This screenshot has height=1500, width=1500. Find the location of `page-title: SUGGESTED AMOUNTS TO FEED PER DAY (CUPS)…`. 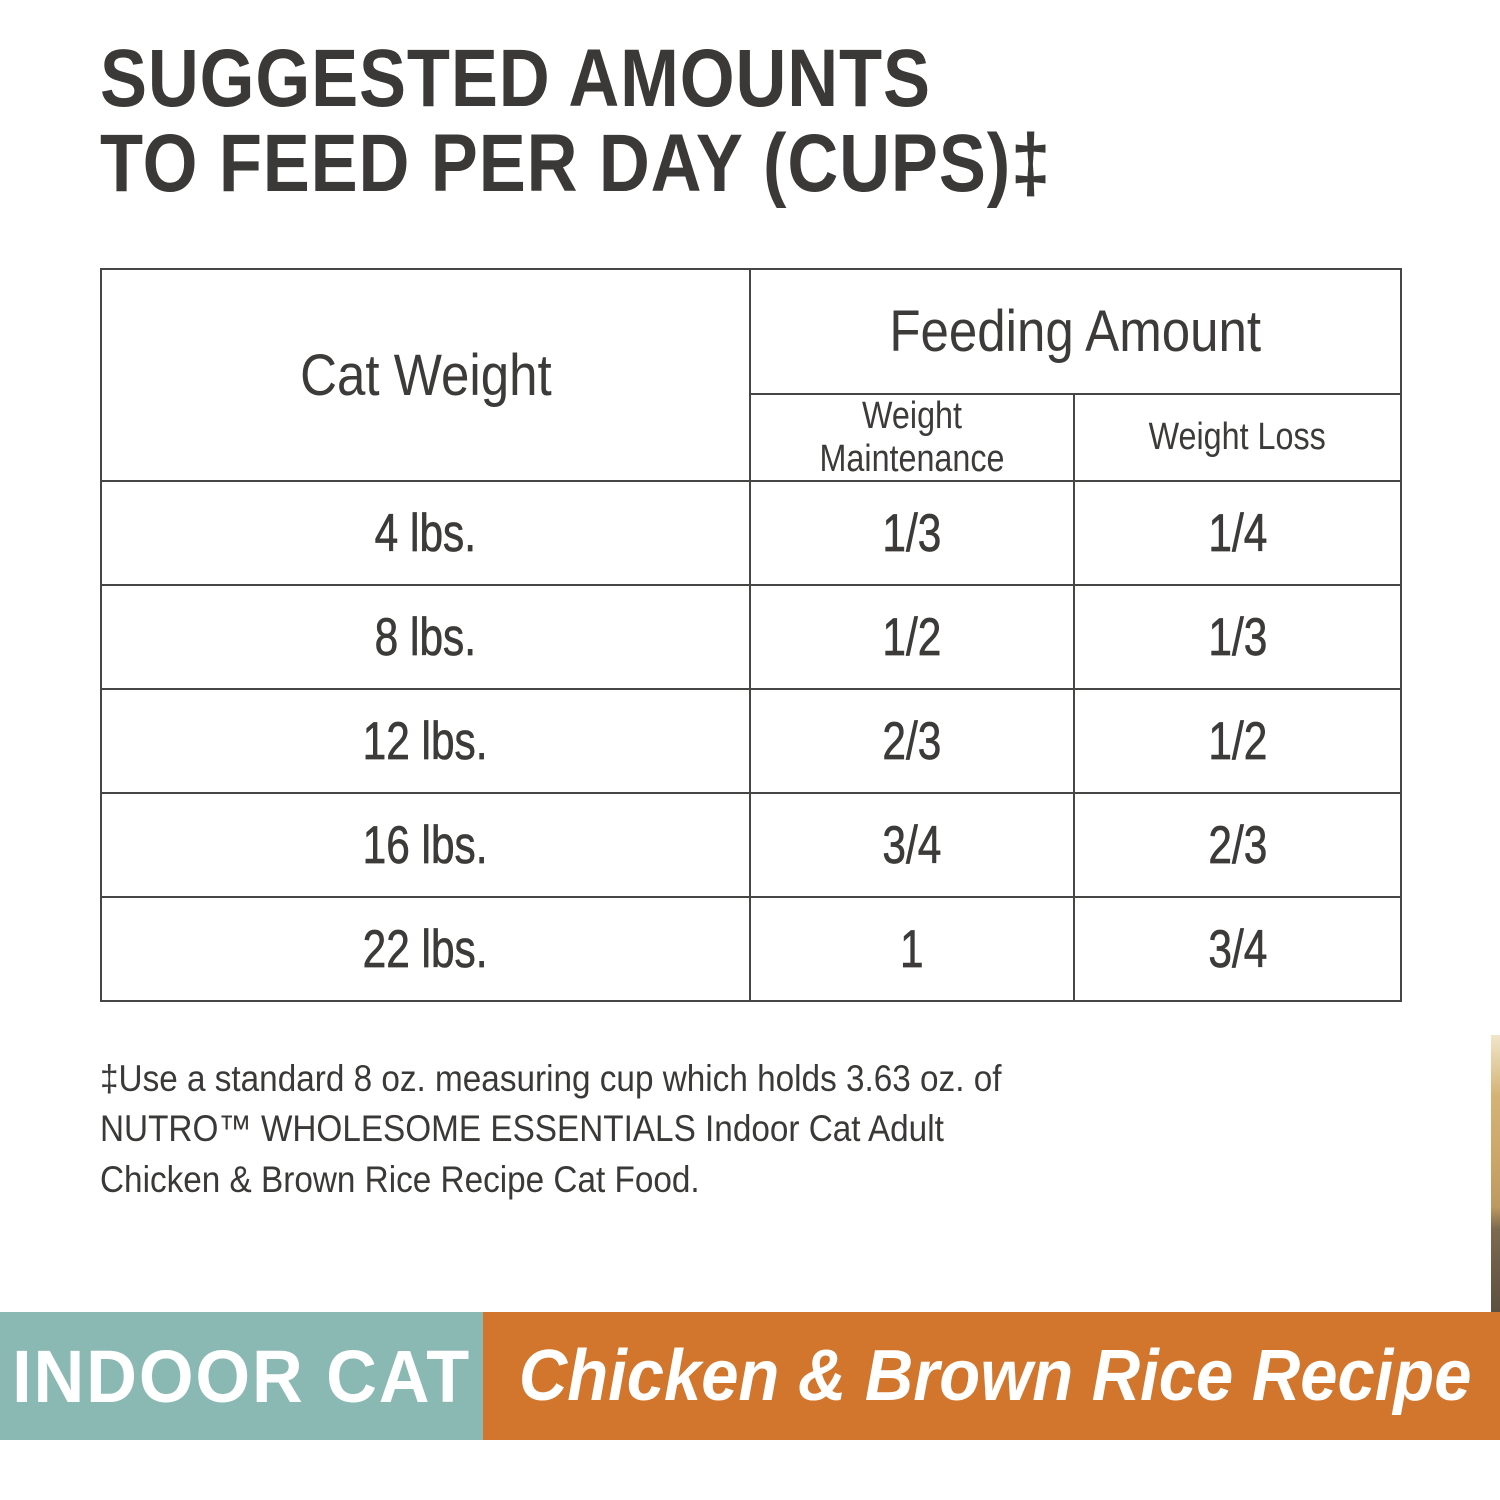

page-title: SUGGESTED AMOUNTS TO FEED PER DAY (CUPS)… is located at coordinates (653, 121).